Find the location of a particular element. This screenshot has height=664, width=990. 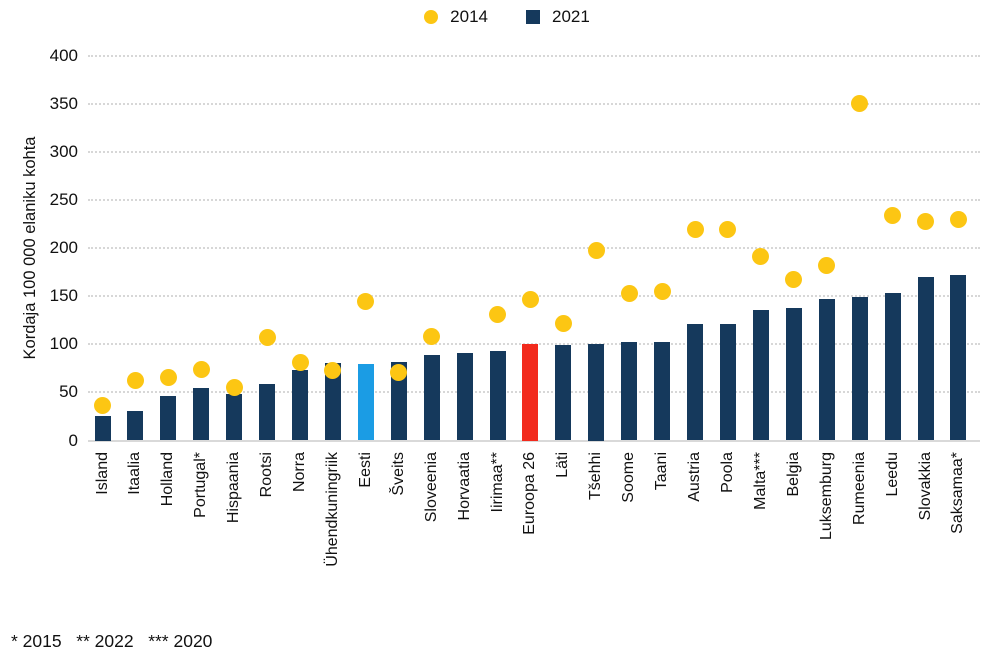

bar-2021-iirimaa- is located at coordinates (497, 396).